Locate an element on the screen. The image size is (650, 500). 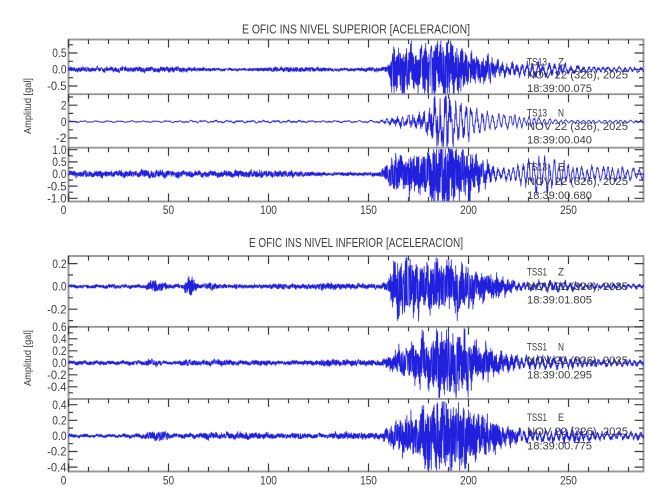
svg-text: 18:39:00.775 is located at coordinates (559, 447).